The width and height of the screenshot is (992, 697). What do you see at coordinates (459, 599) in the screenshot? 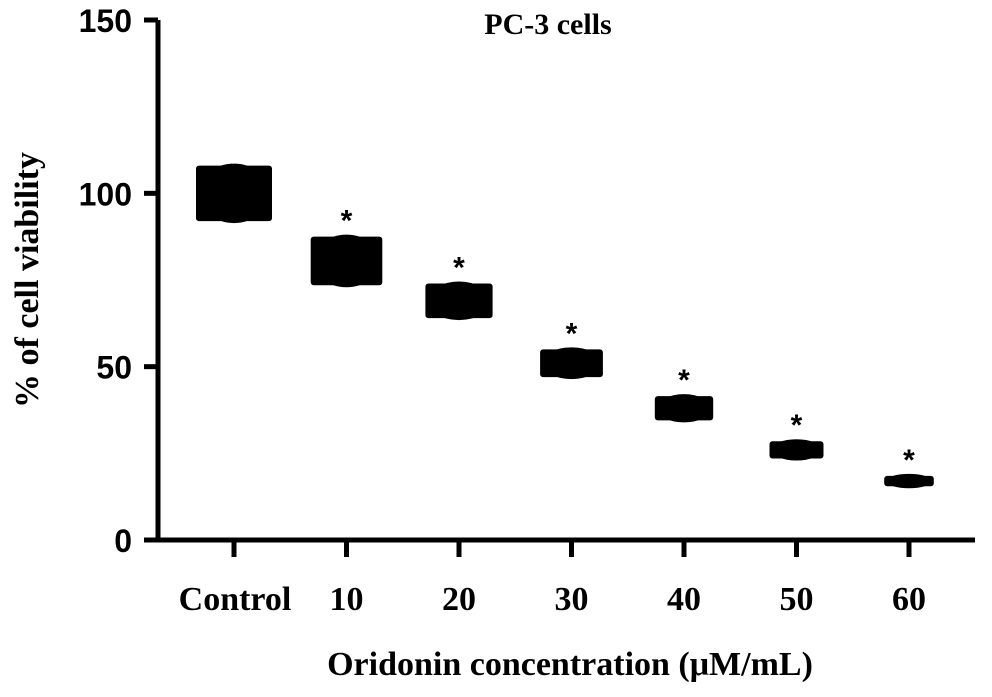
I see `x-tick-label: 20` at bounding box center [459, 599].